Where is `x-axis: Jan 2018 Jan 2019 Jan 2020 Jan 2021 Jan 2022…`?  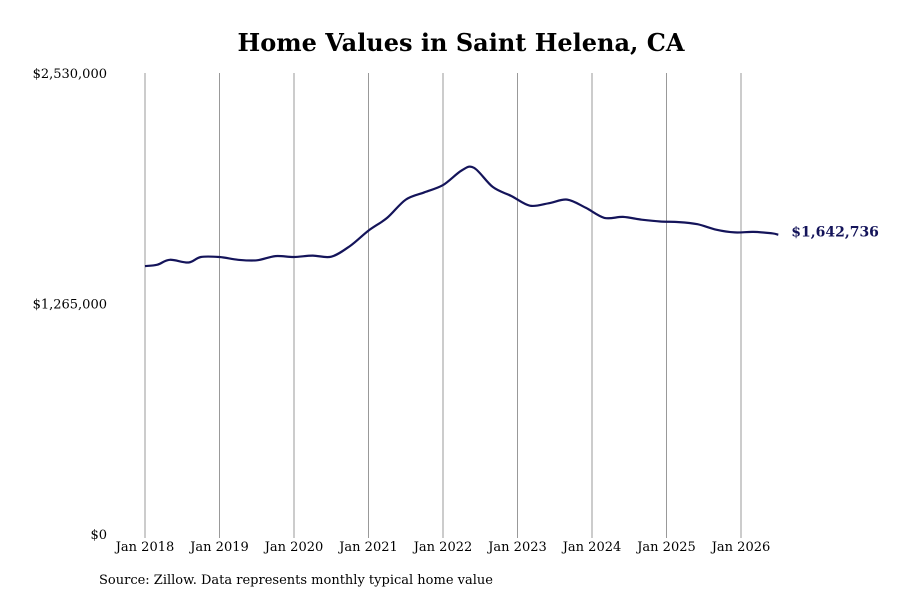
x-axis: Jan 2018 Jan 2019 Jan 2020 Jan 2021 Jan 2022… is located at coordinates (442, 547).